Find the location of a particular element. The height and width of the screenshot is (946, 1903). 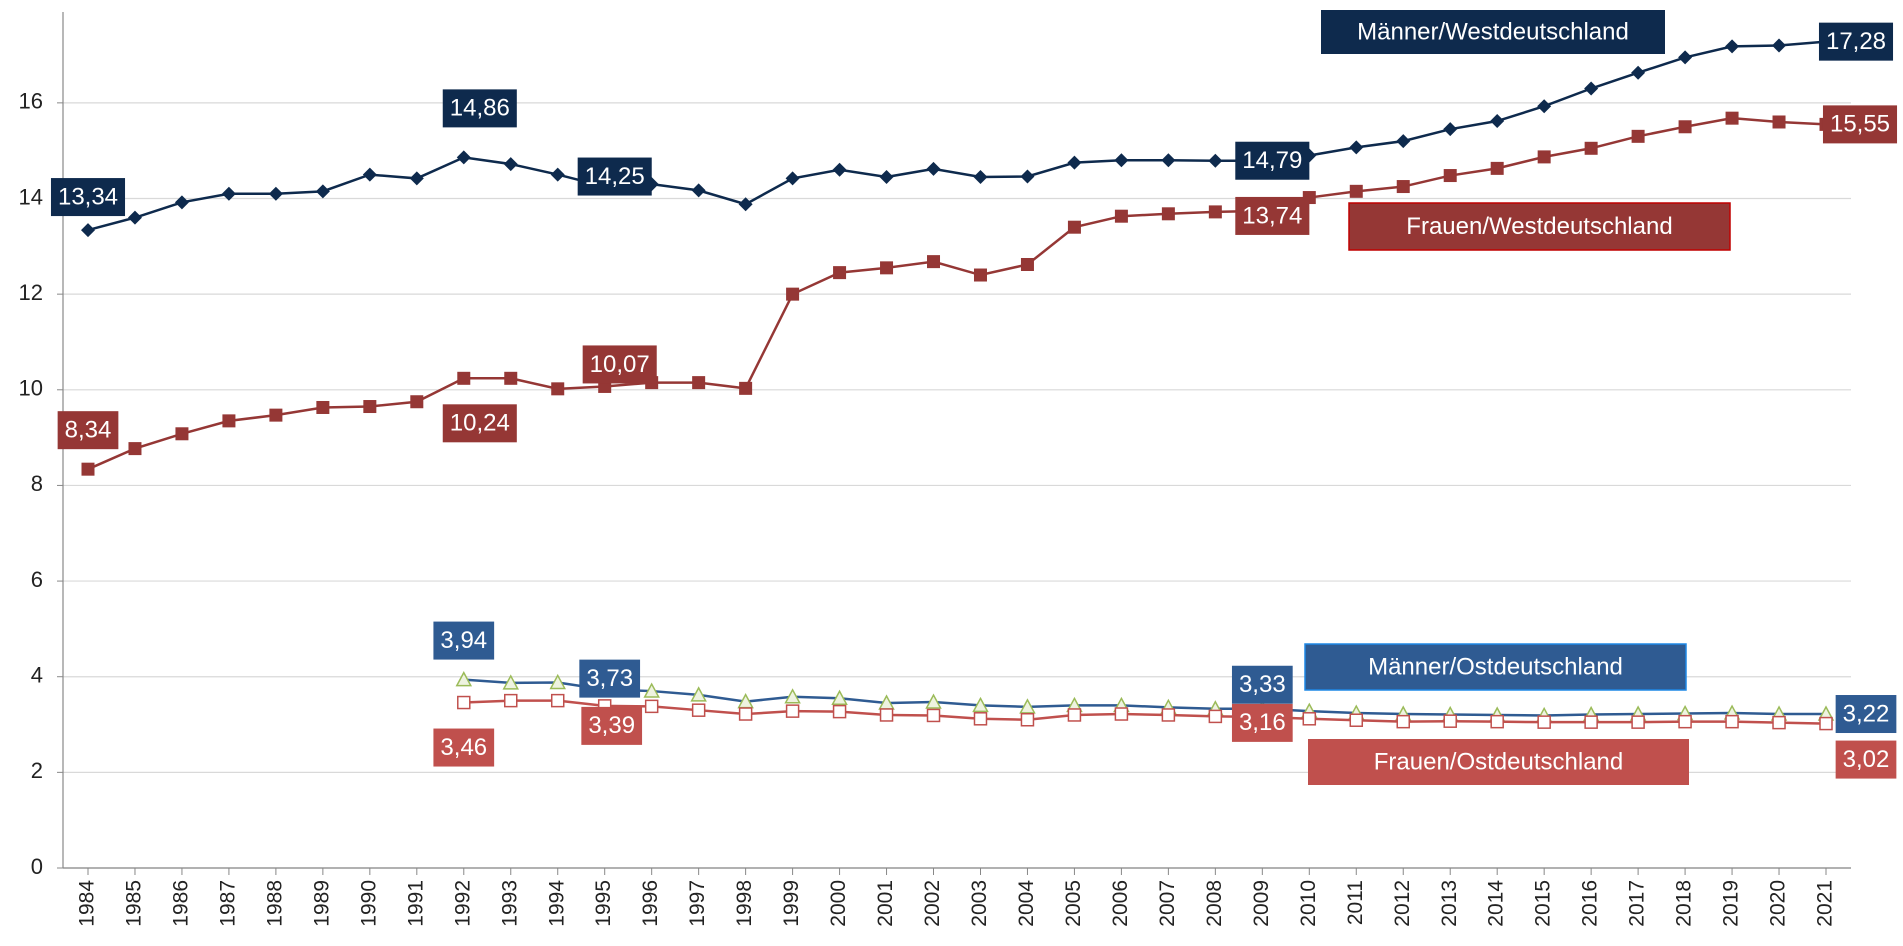

legend-label: Männer/Westdeutschland is located at coordinates (1493, 31).